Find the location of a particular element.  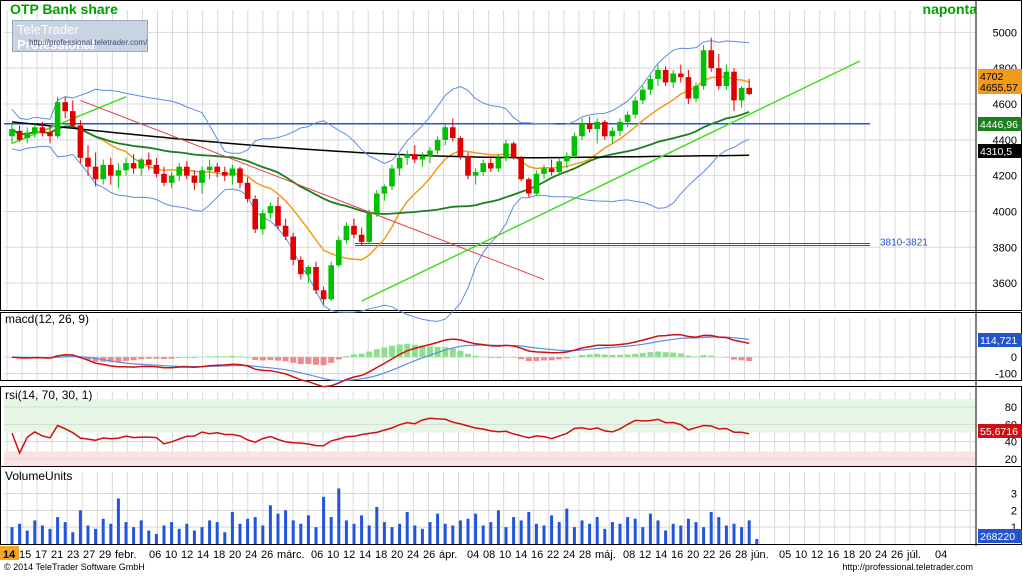

rsi-panel-label: rsi(14, 70, 30, 1) is located at coordinates (48, 395).